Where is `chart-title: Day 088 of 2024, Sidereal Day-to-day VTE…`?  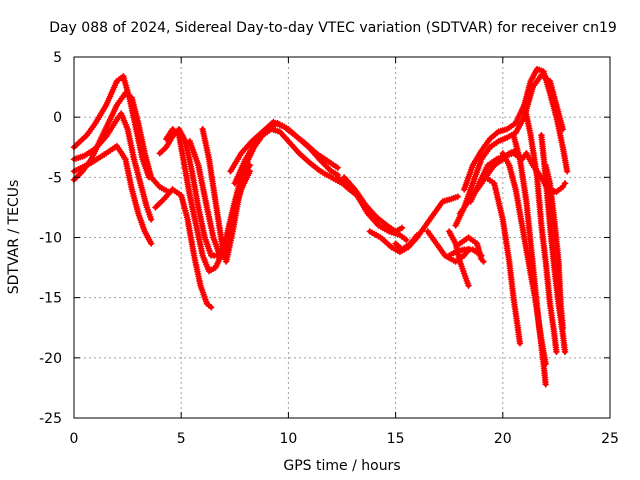
chart-title: Day 088 of 2024, Sidereal Day-to-day VTE… is located at coordinates (333, 28).